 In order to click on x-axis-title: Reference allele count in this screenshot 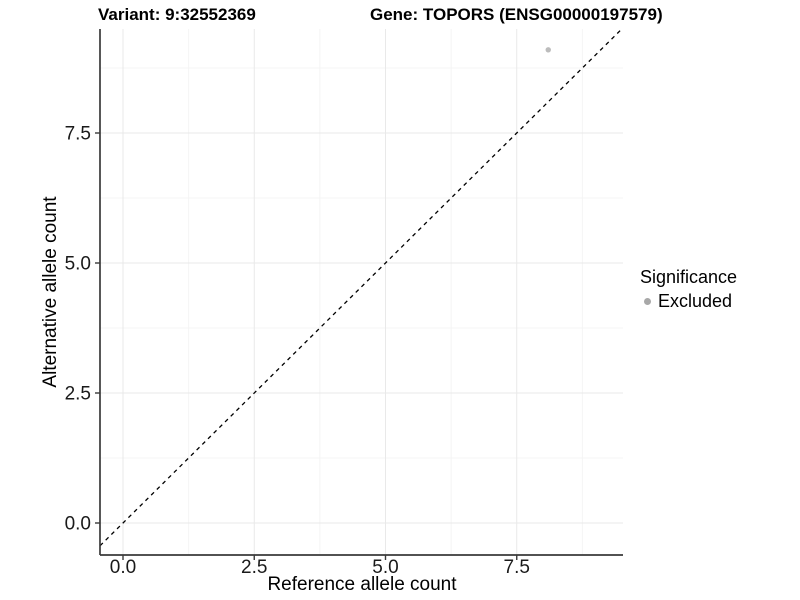, I will do `click(362, 584)`.